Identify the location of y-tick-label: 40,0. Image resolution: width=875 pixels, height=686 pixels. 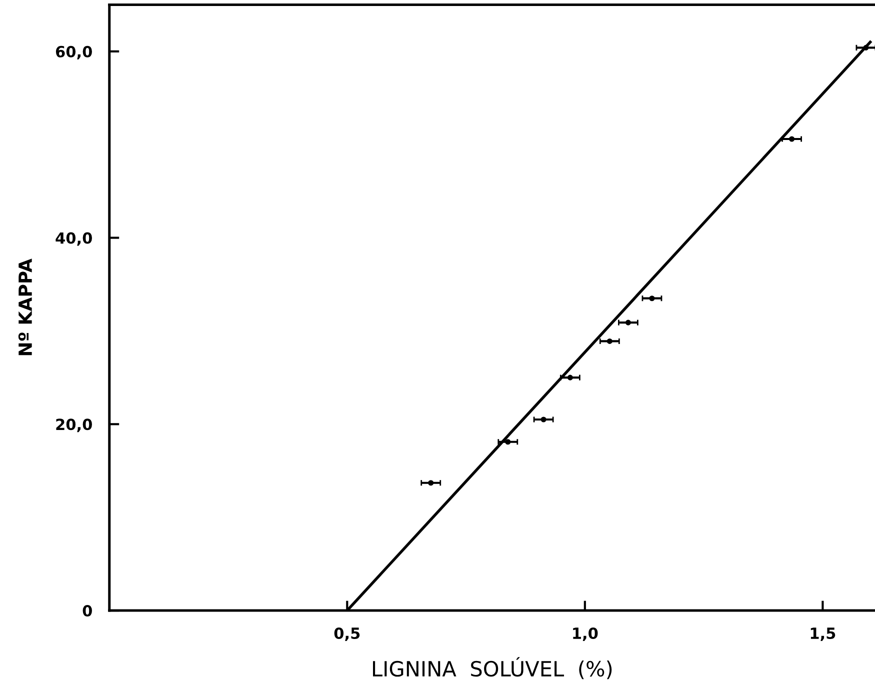
(74, 239).